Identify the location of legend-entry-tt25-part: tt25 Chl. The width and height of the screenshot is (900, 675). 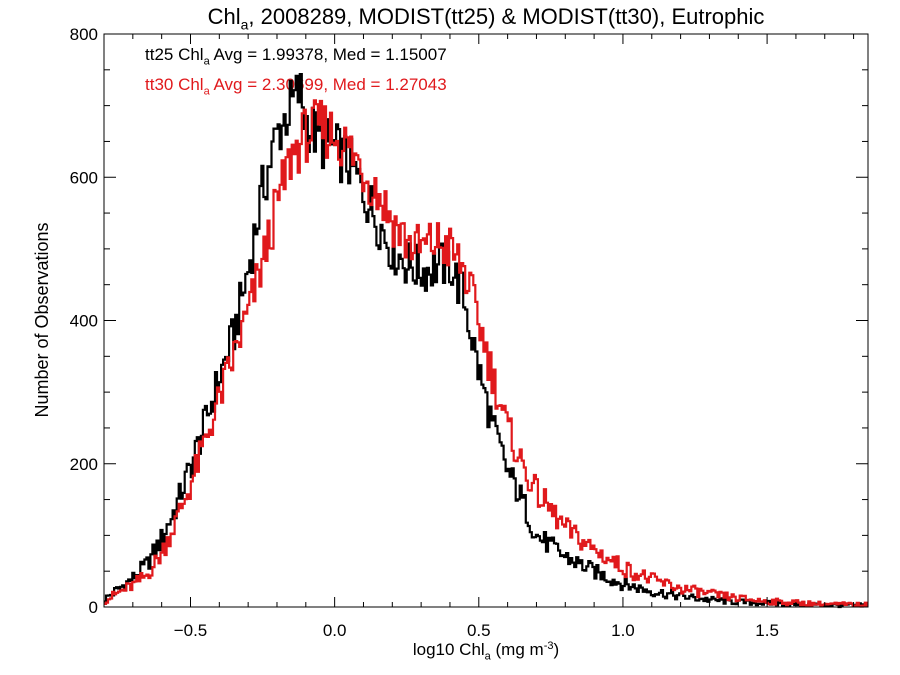
(174, 54).